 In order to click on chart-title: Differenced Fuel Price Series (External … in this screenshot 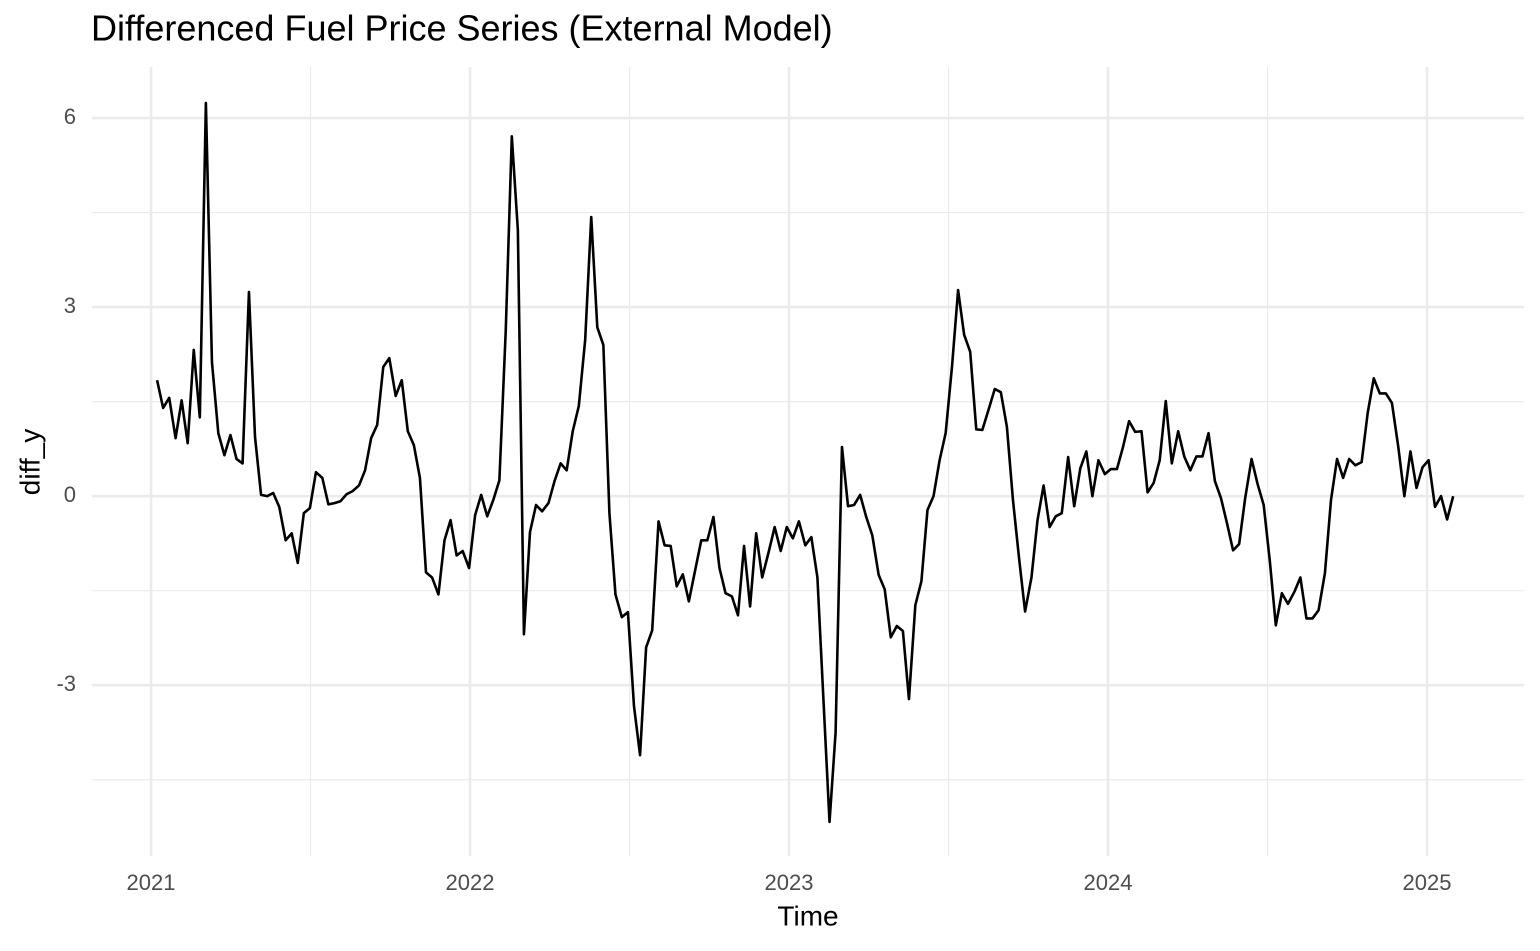, I will do `click(462, 28)`.